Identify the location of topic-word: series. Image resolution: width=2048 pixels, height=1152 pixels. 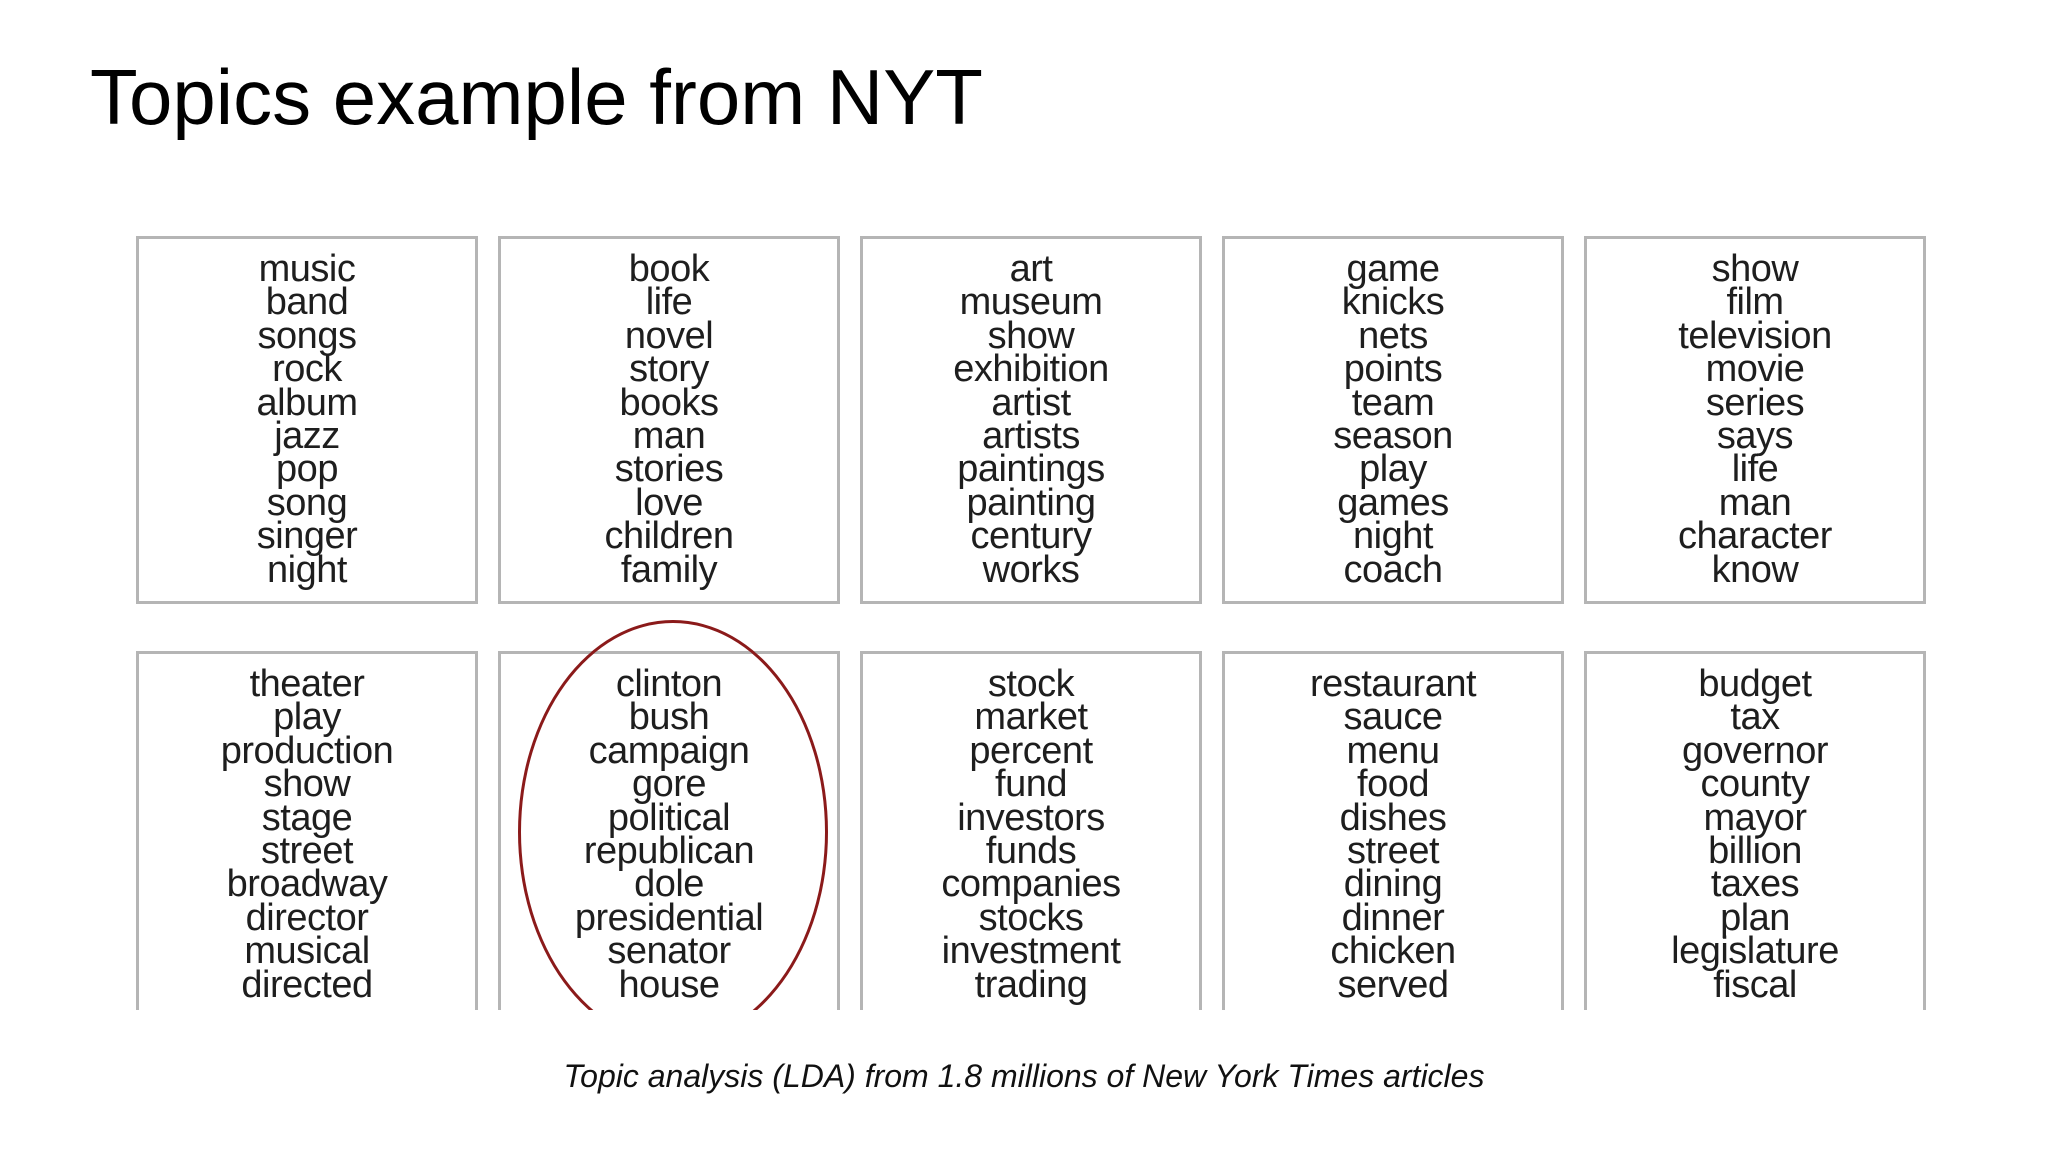
(1755, 402).